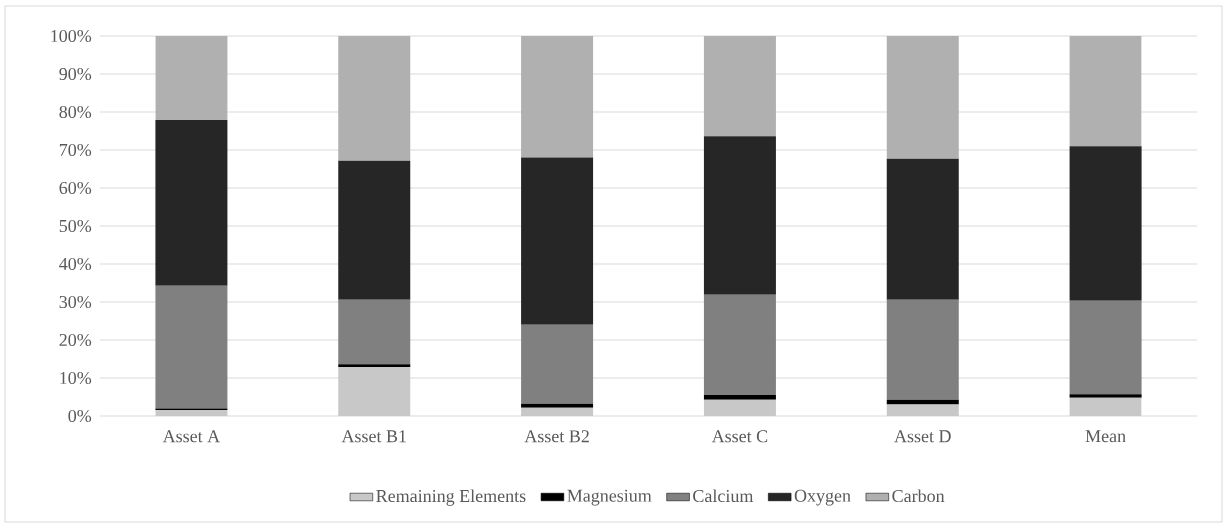  Describe the element at coordinates (723, 496) in the screenshot. I see `legend-label: Calcium` at that location.